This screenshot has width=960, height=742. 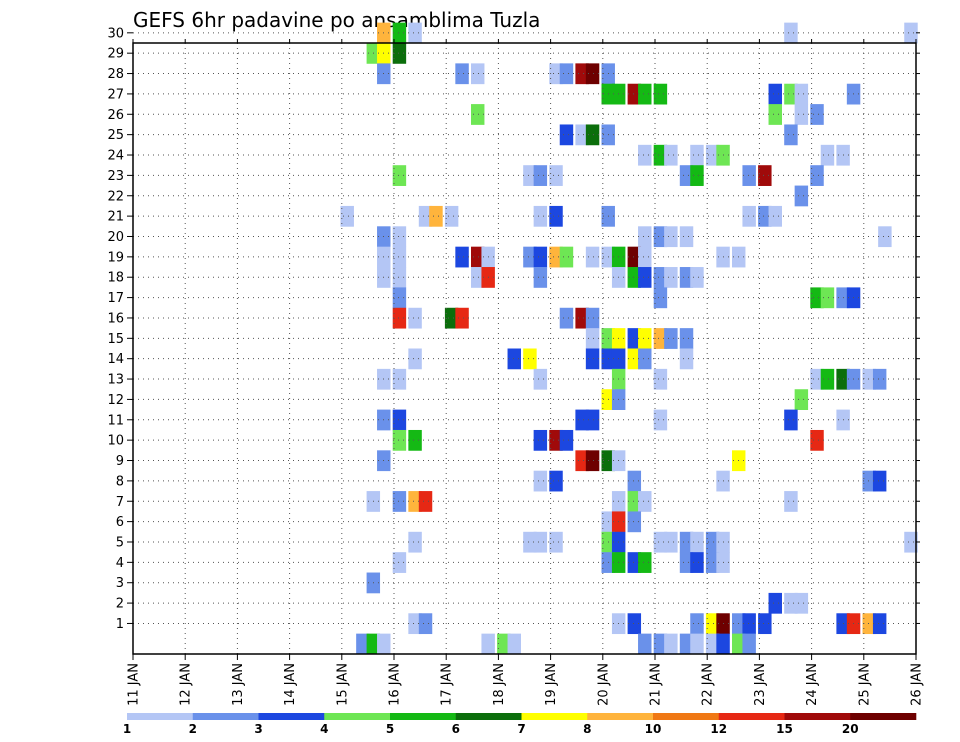 What do you see at coordinates (115, 74) in the screenshot?
I see `y-tick-label: 28` at bounding box center [115, 74].